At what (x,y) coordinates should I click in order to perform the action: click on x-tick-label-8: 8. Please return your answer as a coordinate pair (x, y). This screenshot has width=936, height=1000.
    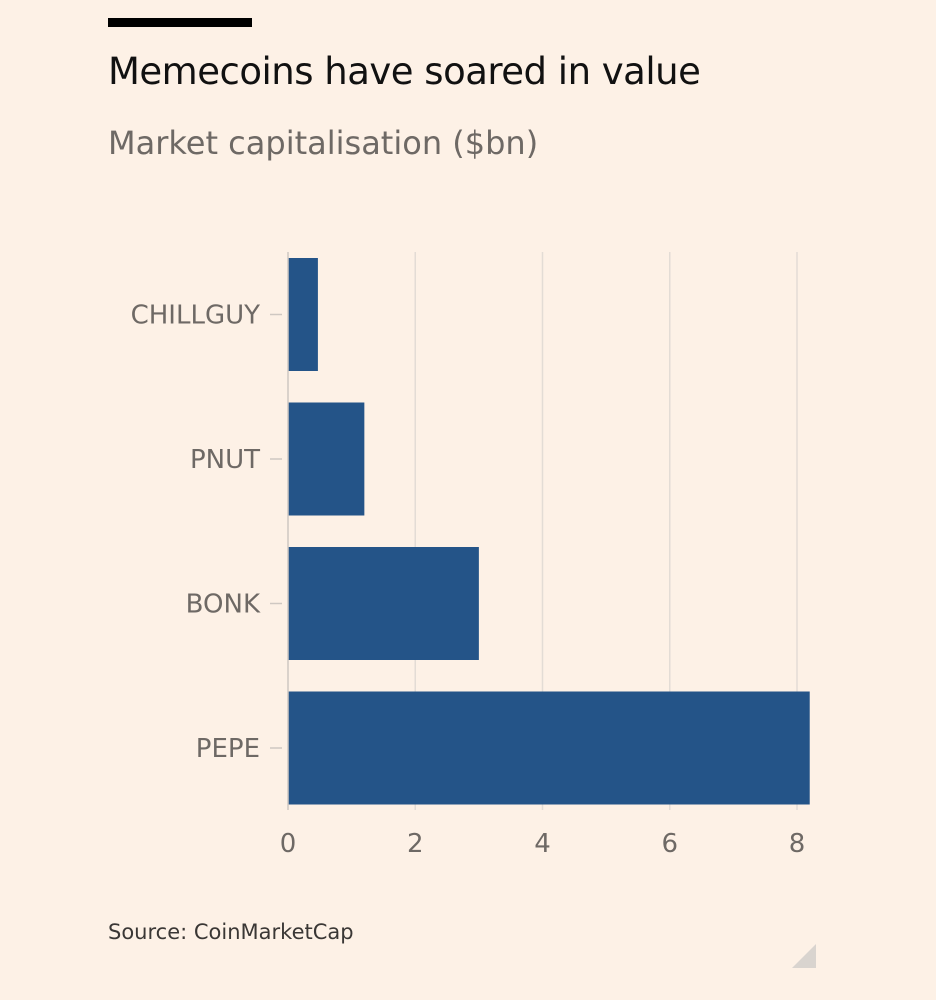
    Looking at the image, I should click on (797, 844).